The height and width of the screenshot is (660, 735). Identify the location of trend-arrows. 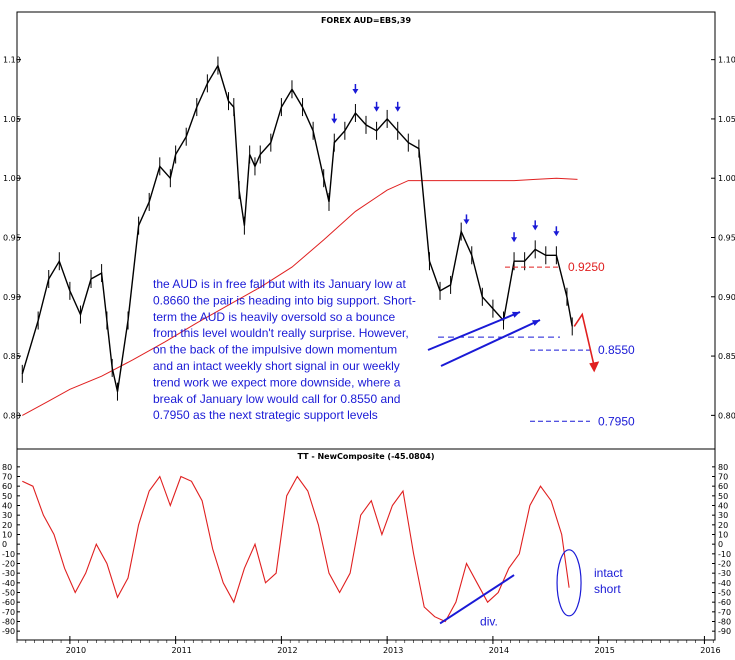
(484, 339).